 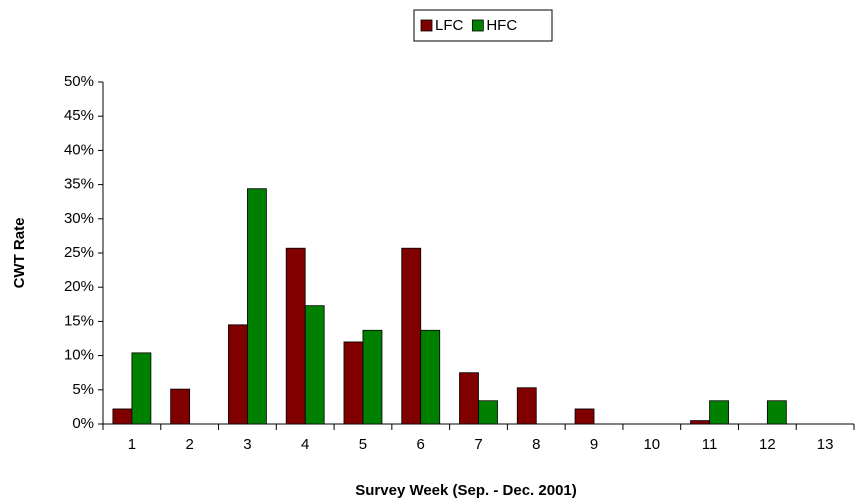 I want to click on y-tick-label: 35%, so click(x=79, y=184).